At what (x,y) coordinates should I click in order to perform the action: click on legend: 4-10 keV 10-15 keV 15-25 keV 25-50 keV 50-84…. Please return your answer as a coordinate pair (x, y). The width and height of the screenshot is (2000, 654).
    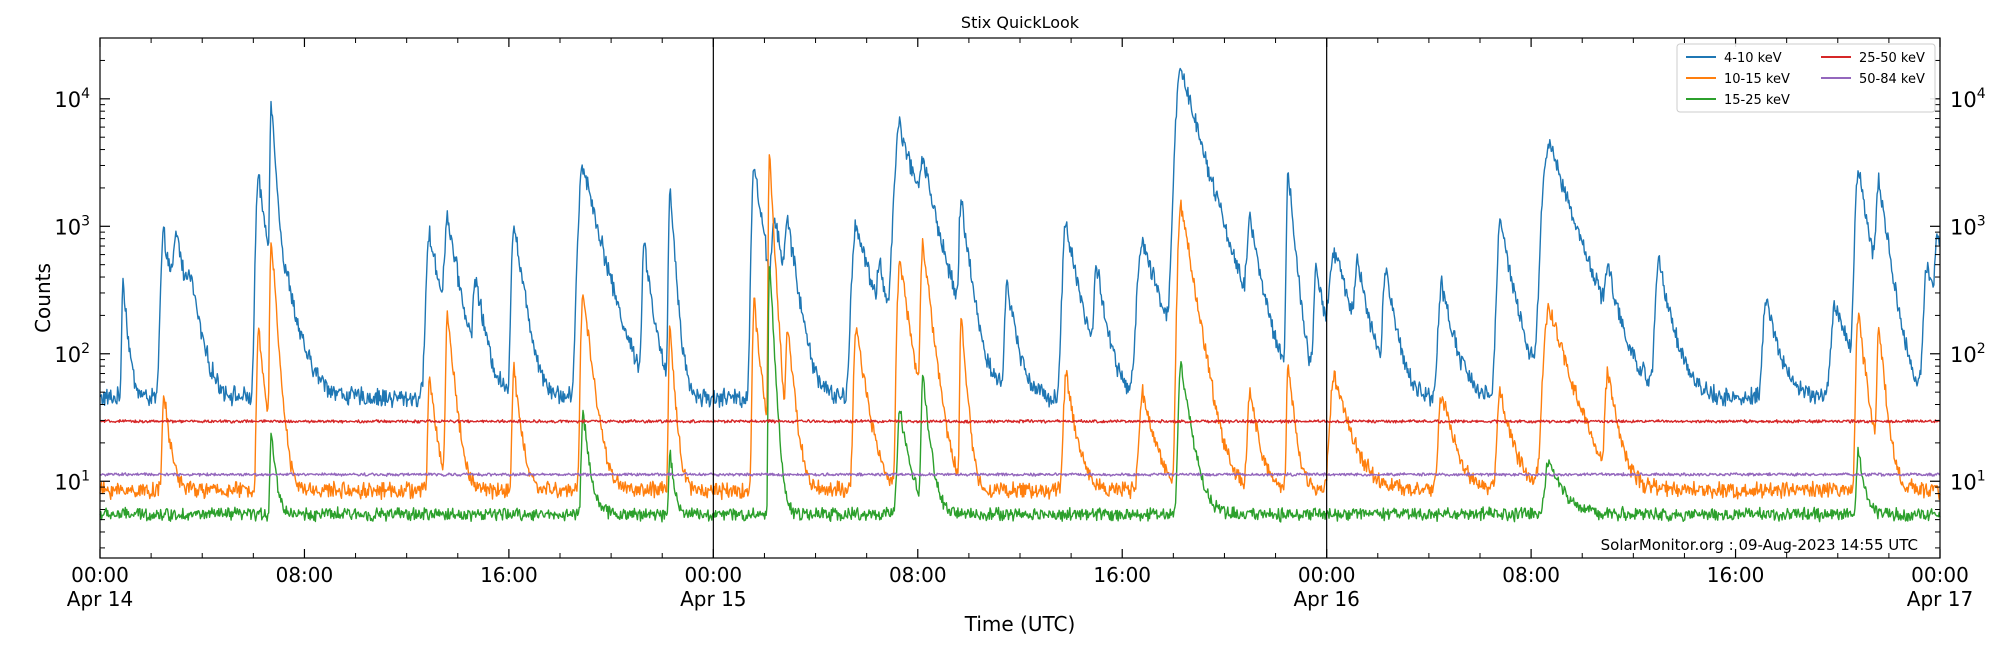
    Looking at the image, I should click on (1806, 78).